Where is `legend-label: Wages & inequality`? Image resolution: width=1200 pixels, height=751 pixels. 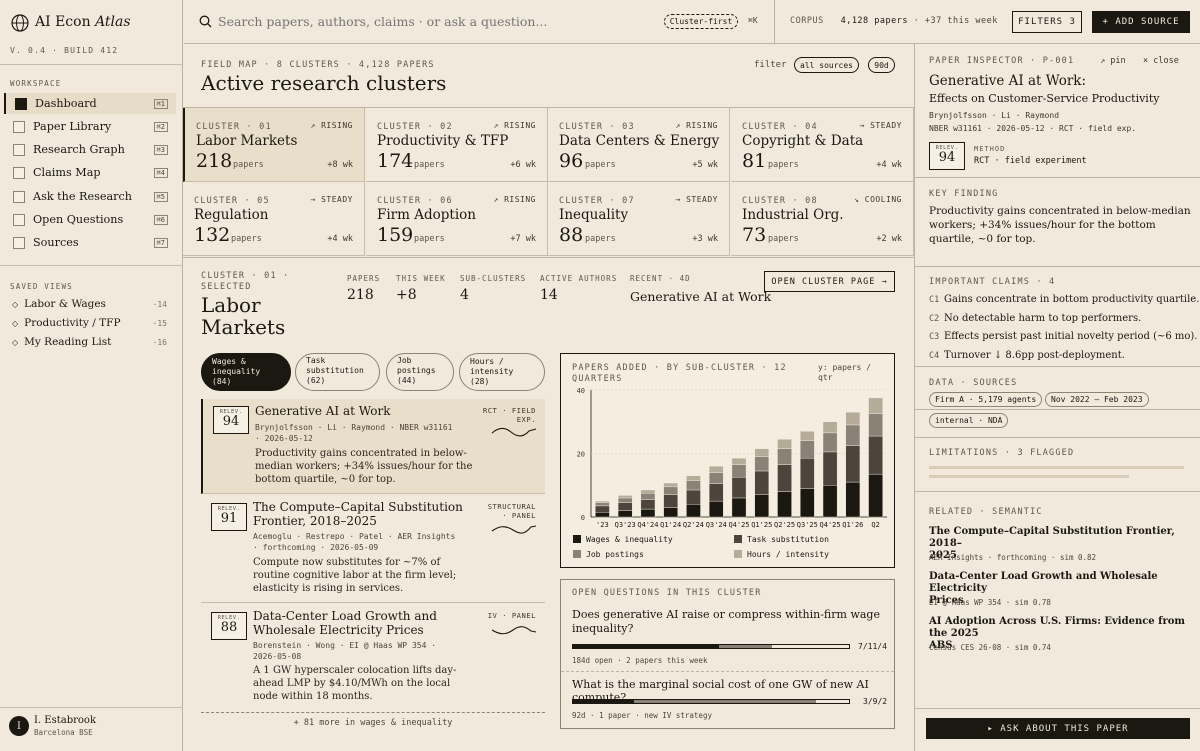 legend-label: Wages & inequality is located at coordinates (629, 539).